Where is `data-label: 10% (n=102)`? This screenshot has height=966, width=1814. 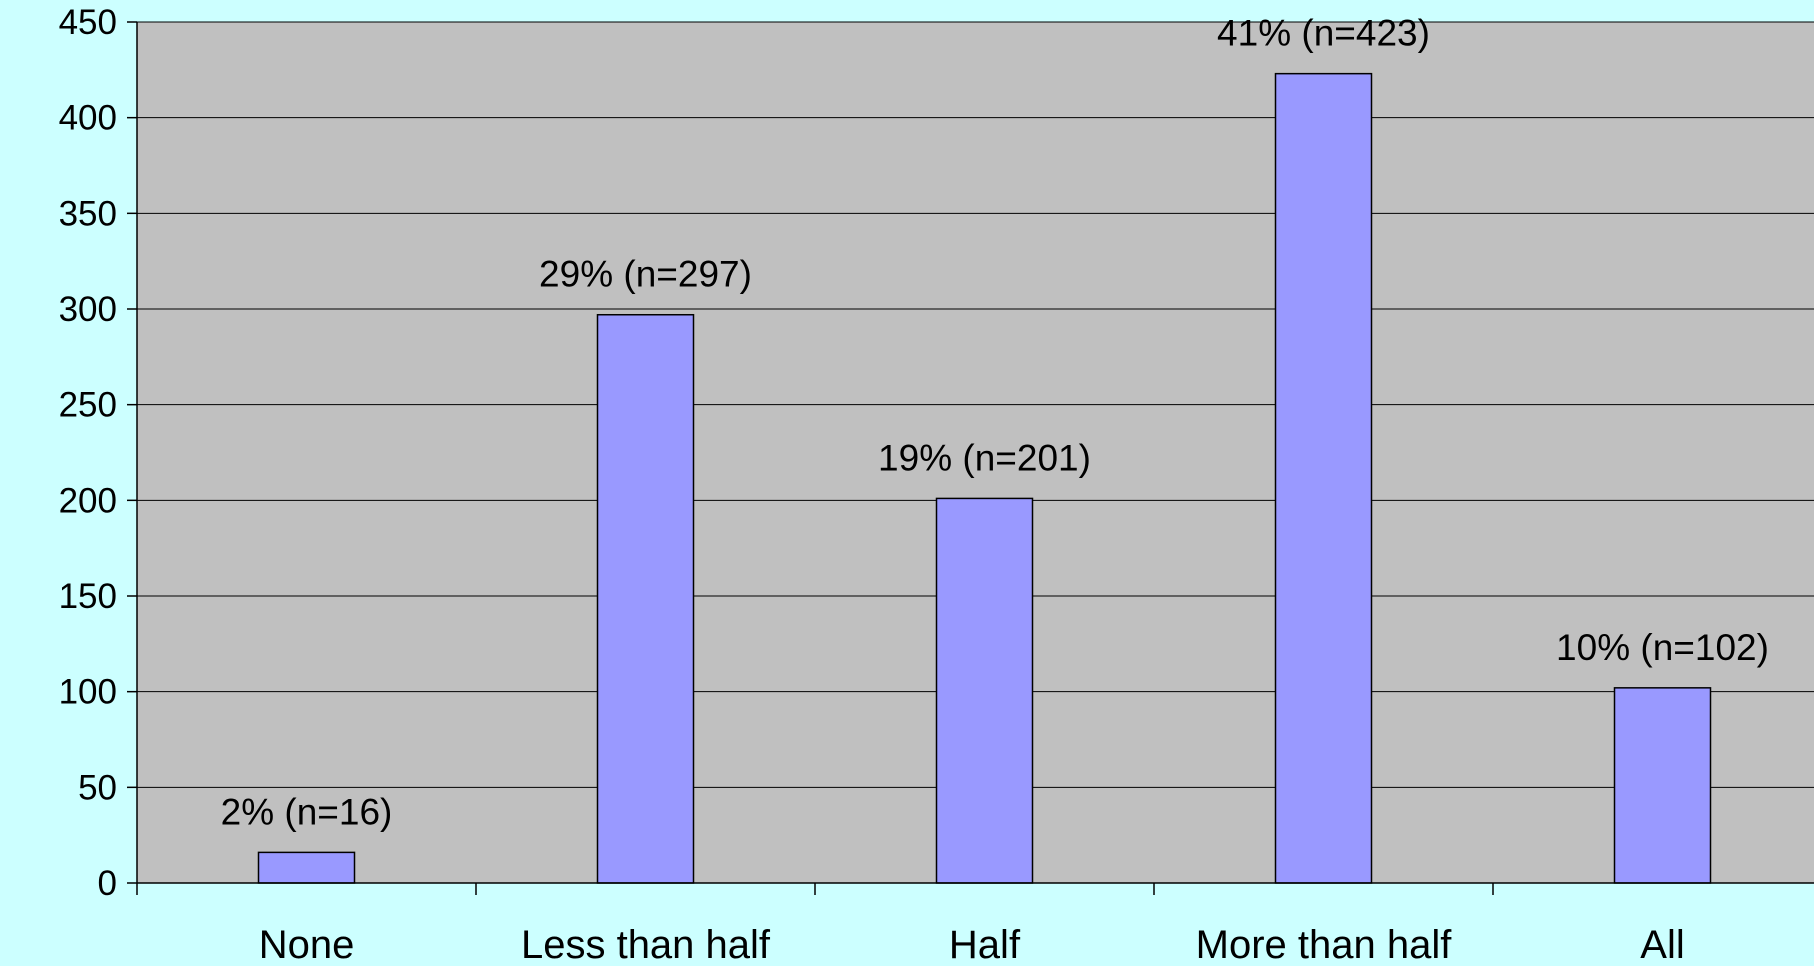
data-label: 10% (n=102) is located at coordinates (1662, 647).